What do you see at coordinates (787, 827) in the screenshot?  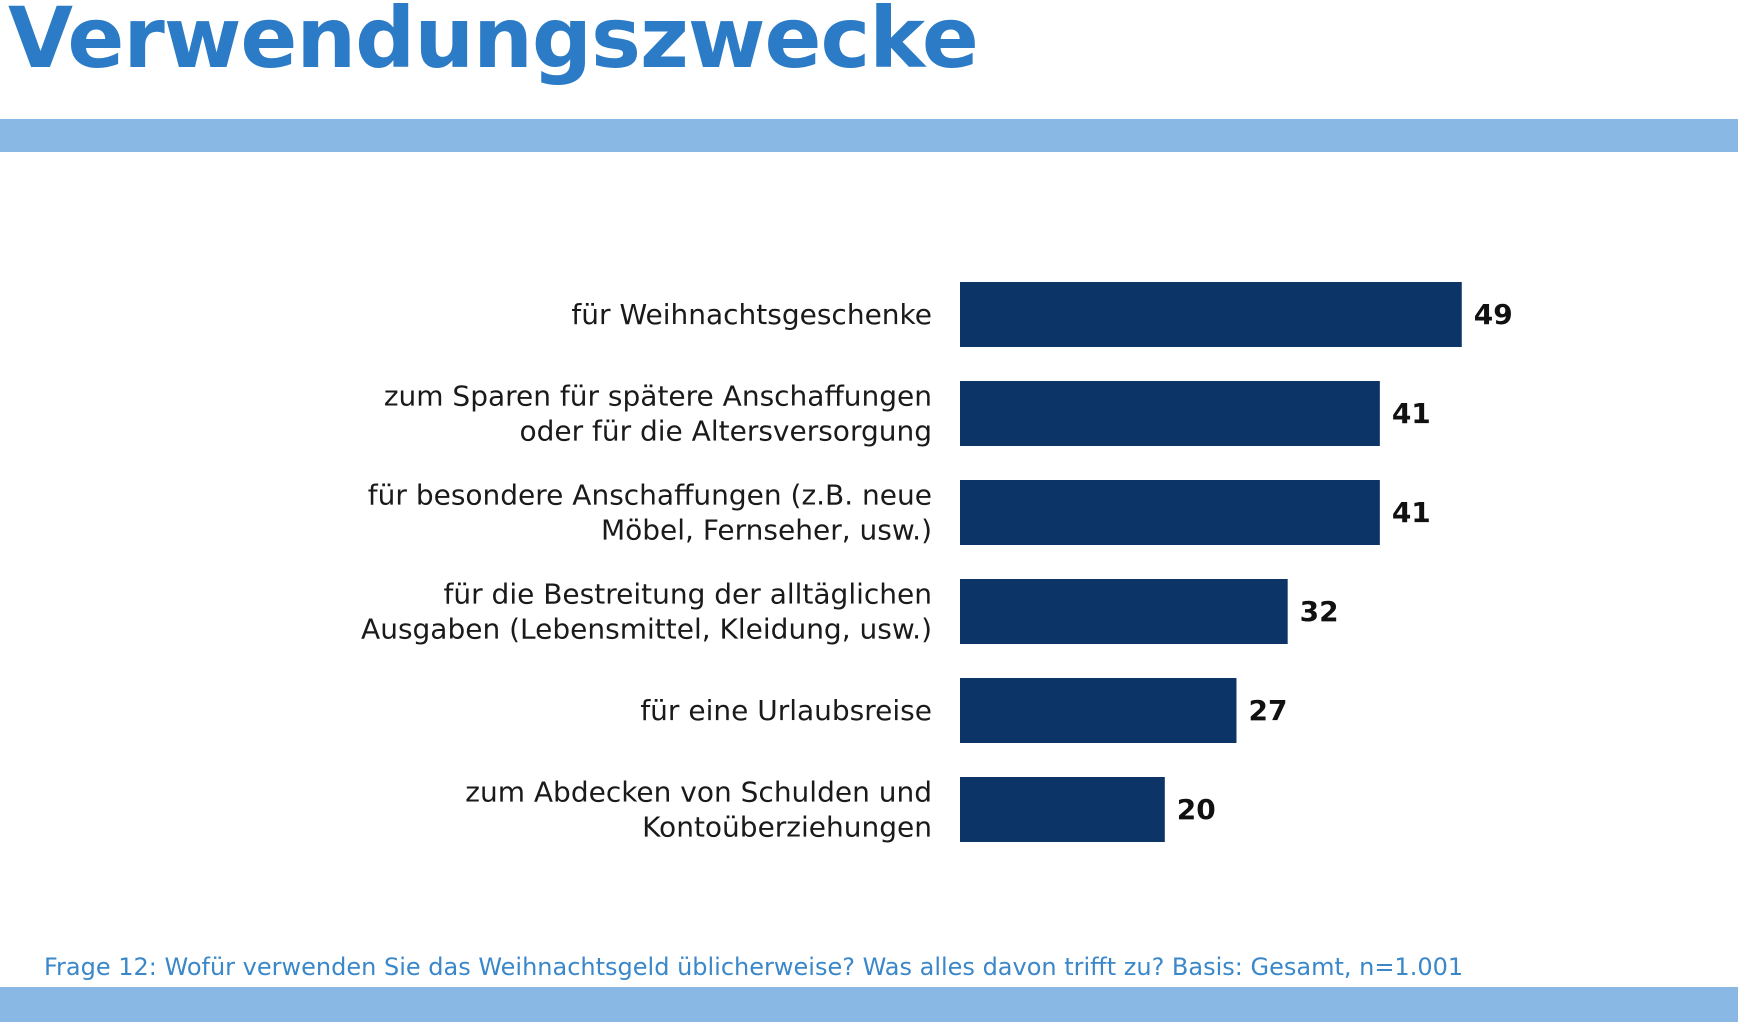 I see `category-label: Kontoüberziehungen` at bounding box center [787, 827].